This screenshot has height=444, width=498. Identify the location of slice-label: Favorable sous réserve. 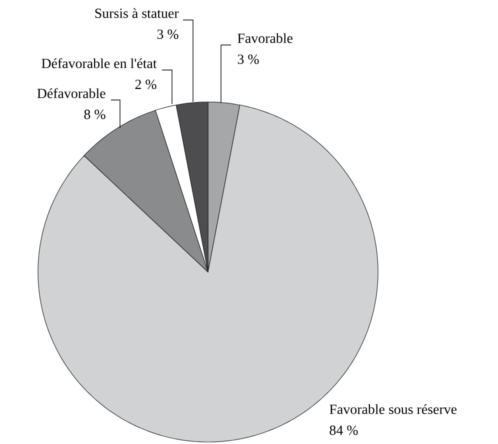
(393, 409).